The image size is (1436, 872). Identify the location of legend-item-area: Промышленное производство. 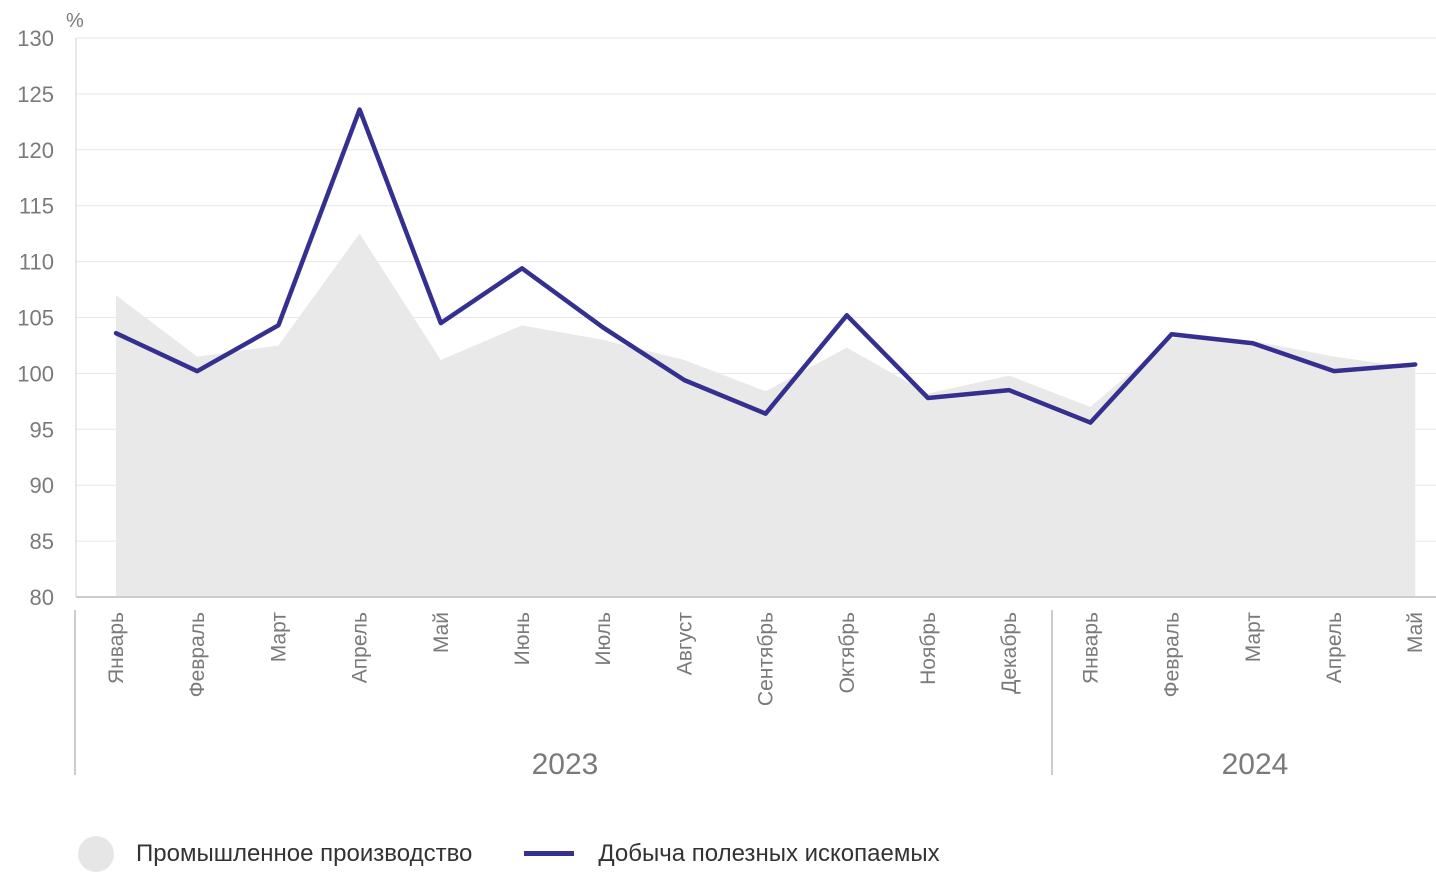
(275, 853).